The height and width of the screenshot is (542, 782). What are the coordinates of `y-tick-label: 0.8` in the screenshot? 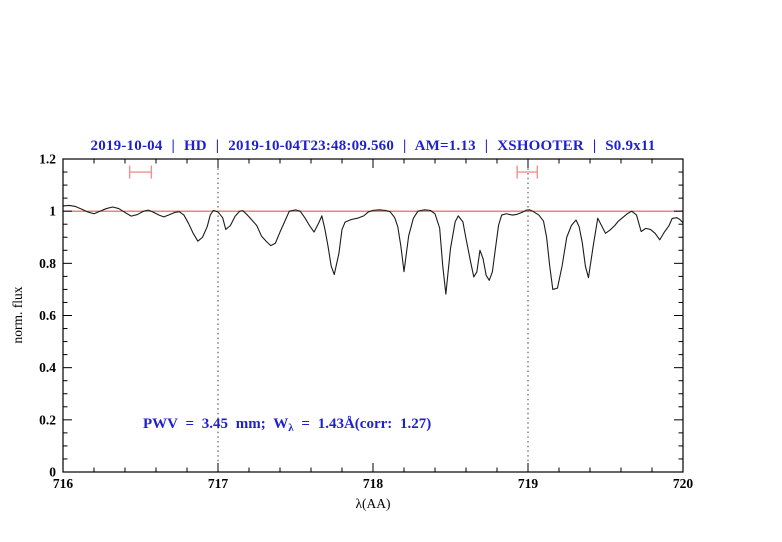 It's located at (47, 263).